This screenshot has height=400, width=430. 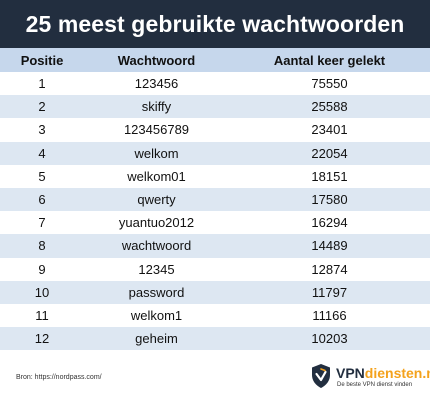 What do you see at coordinates (321, 376) in the screenshot?
I see `shield-icon` at bounding box center [321, 376].